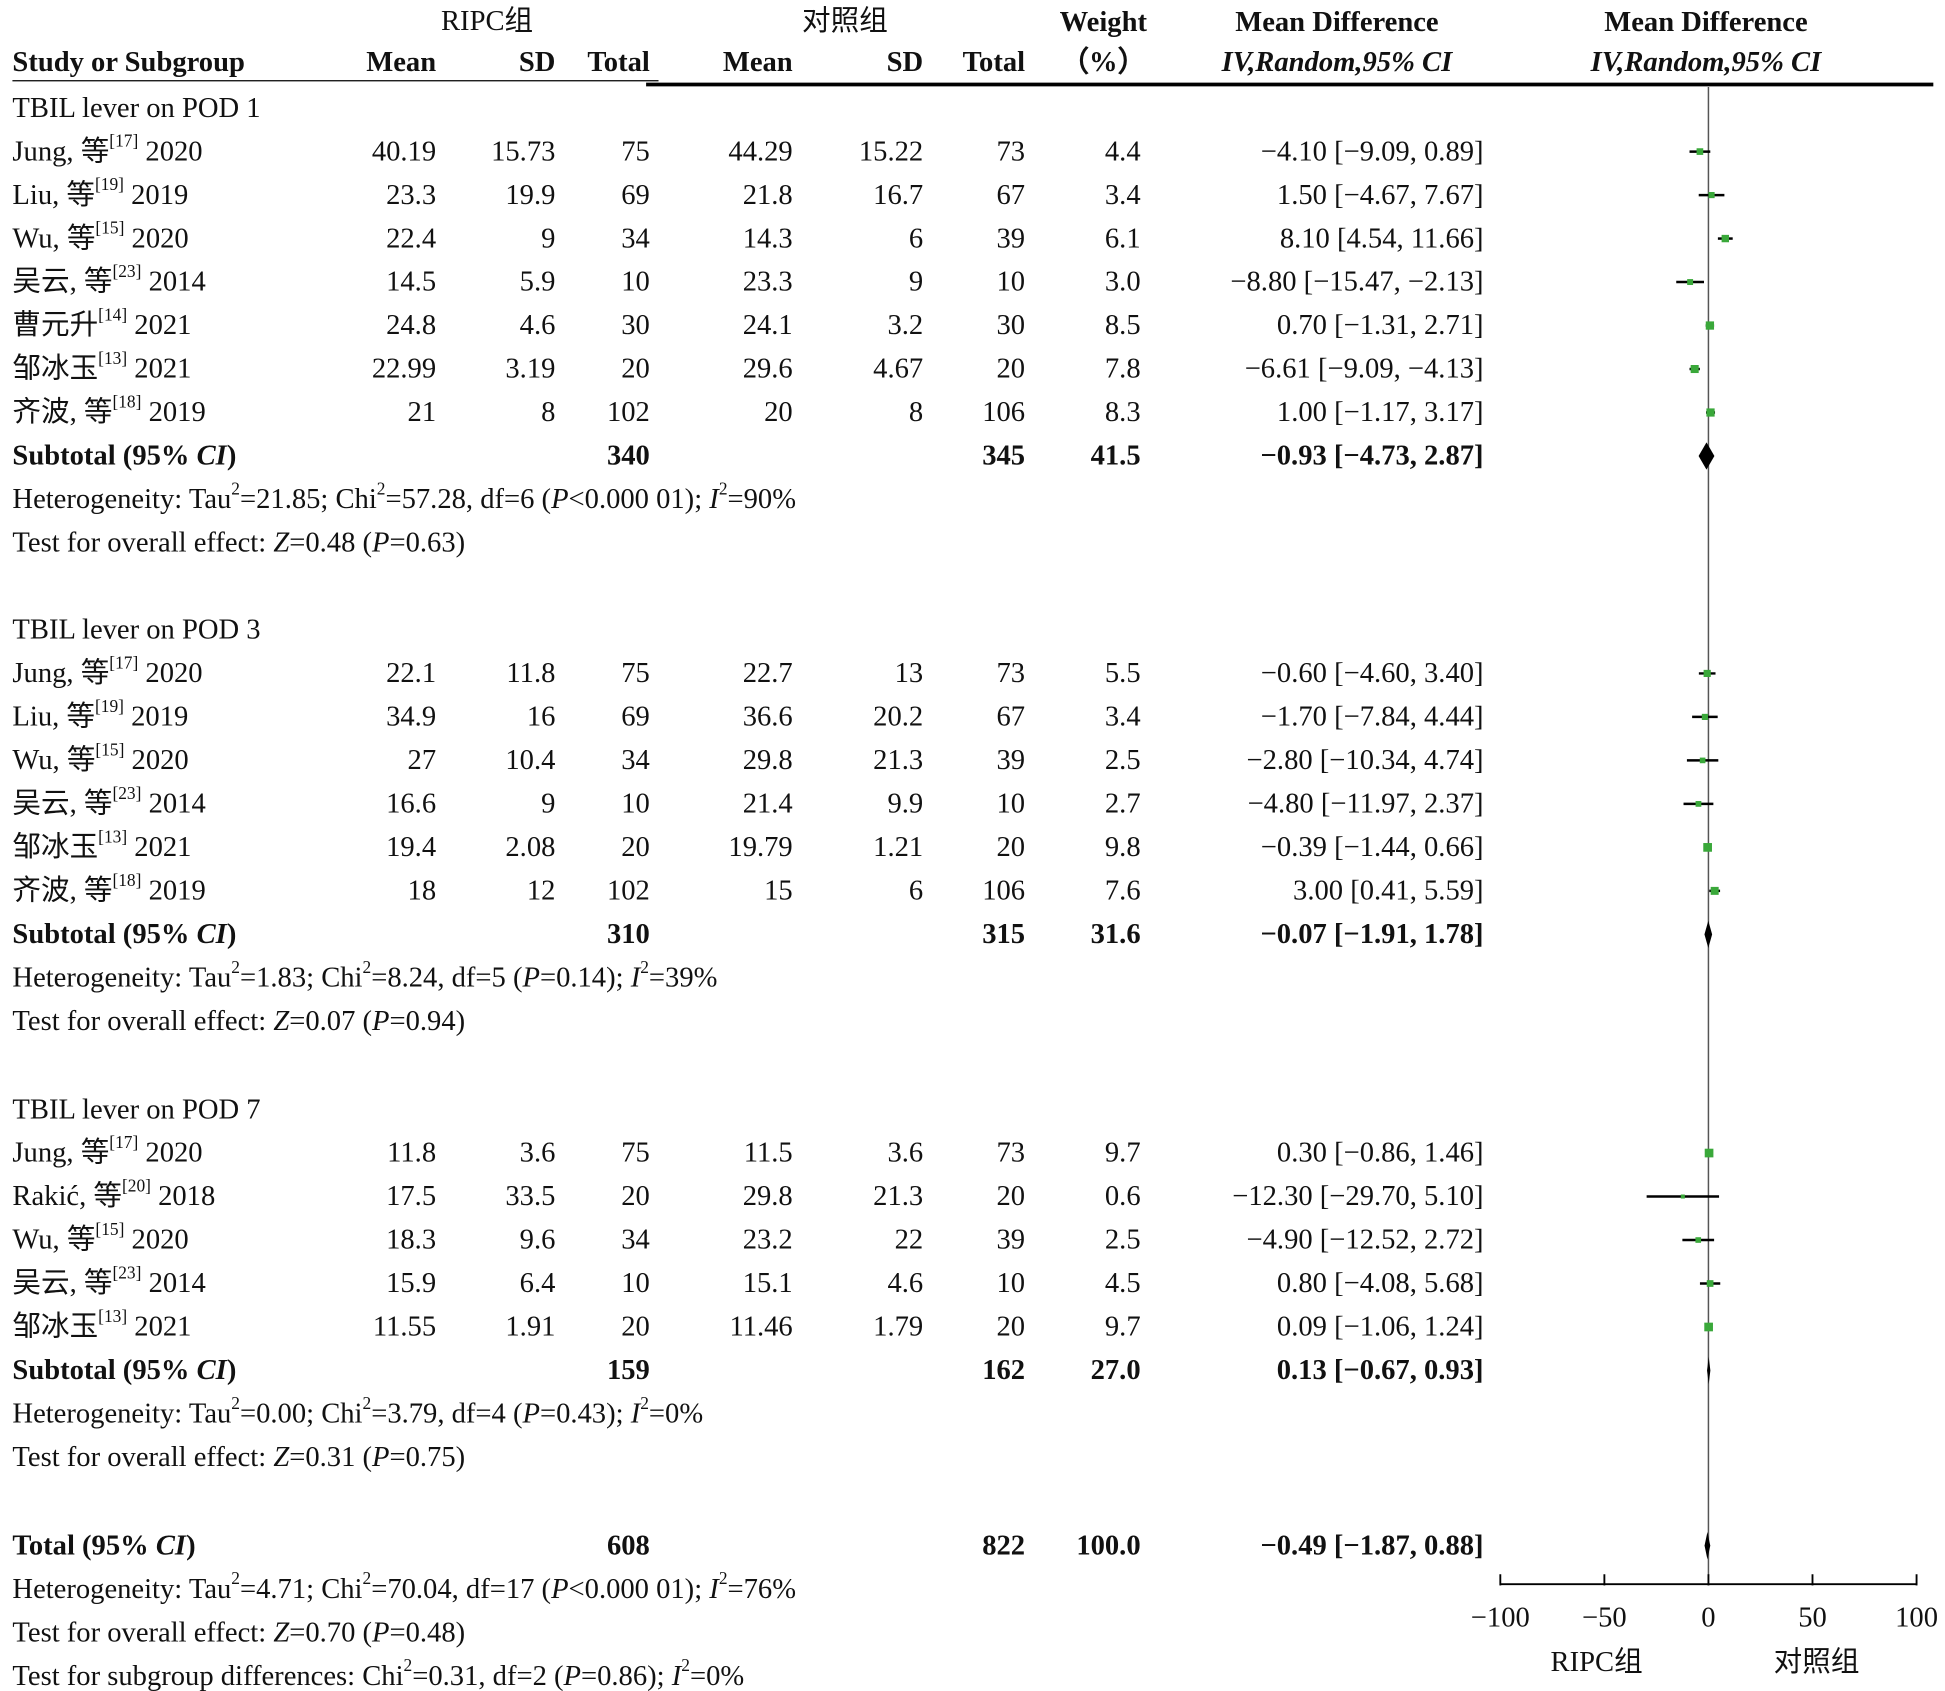 The height and width of the screenshot is (1691, 1945). What do you see at coordinates (1122, 1283) in the screenshot?
I see `study-weight: 4.5` at bounding box center [1122, 1283].